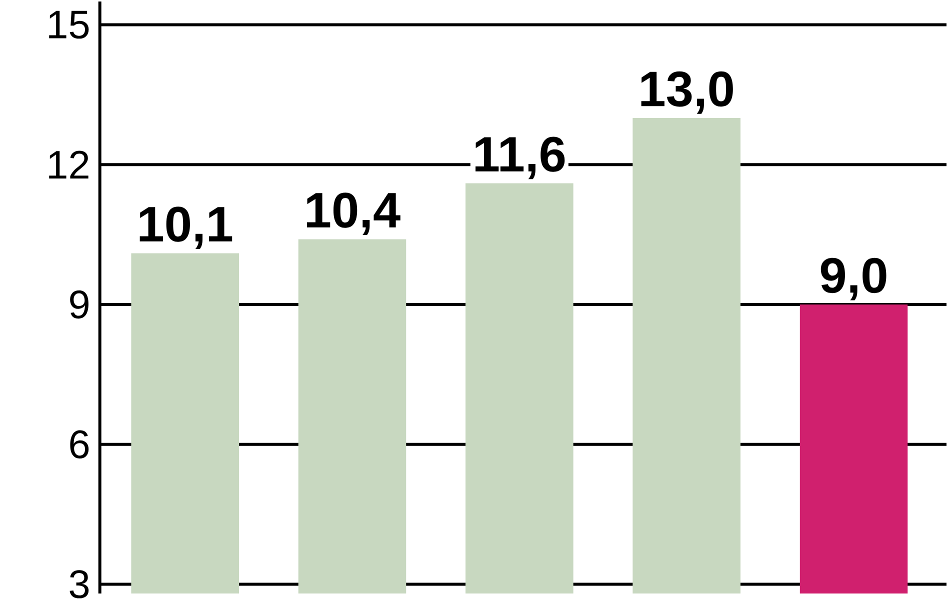 The width and height of the screenshot is (948, 602). I want to click on y-tick-label: 12, so click(68, 164).